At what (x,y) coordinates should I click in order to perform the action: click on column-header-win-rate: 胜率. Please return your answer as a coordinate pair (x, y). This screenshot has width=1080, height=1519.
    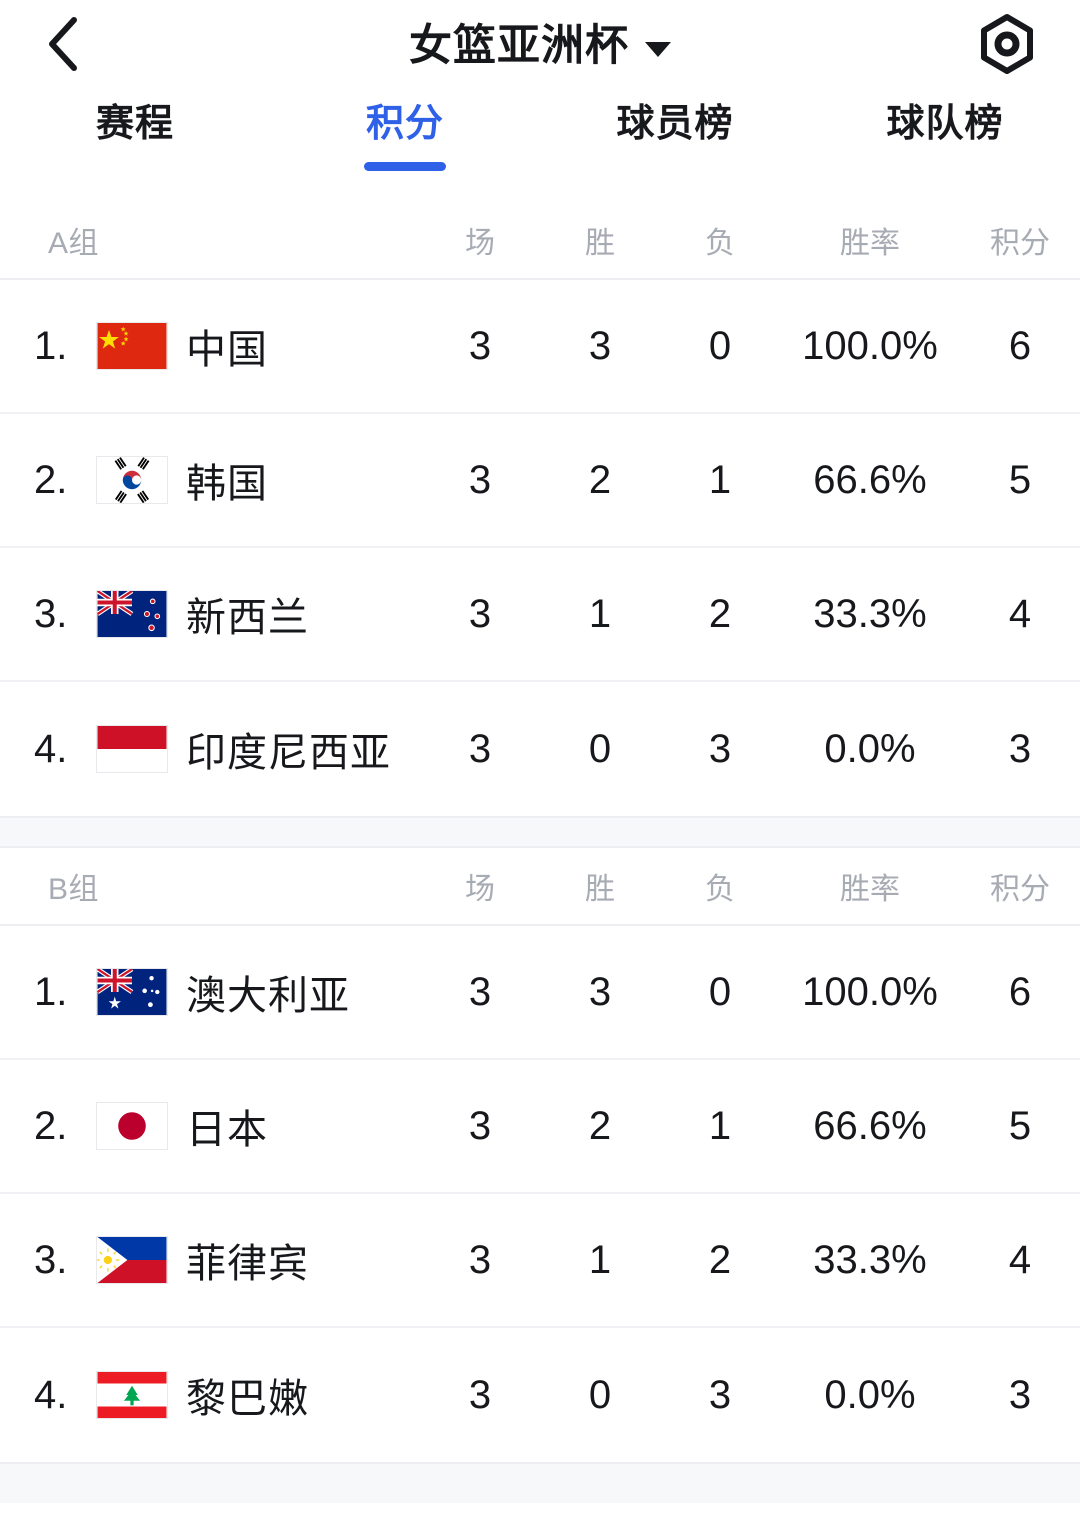
    Looking at the image, I should click on (870, 243).